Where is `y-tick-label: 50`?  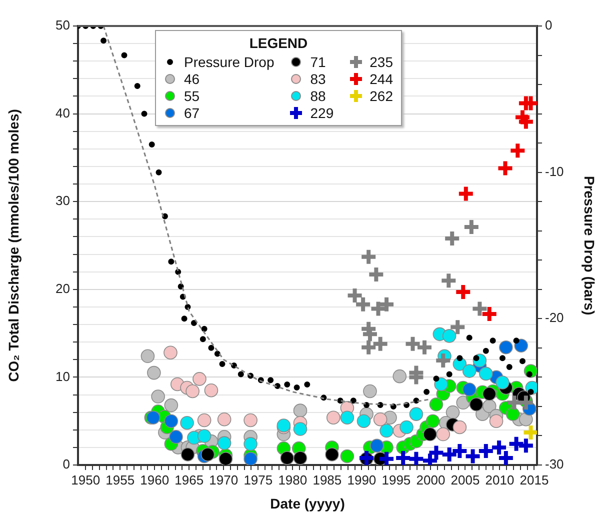 y-tick-label: 50 is located at coordinates (63, 25).